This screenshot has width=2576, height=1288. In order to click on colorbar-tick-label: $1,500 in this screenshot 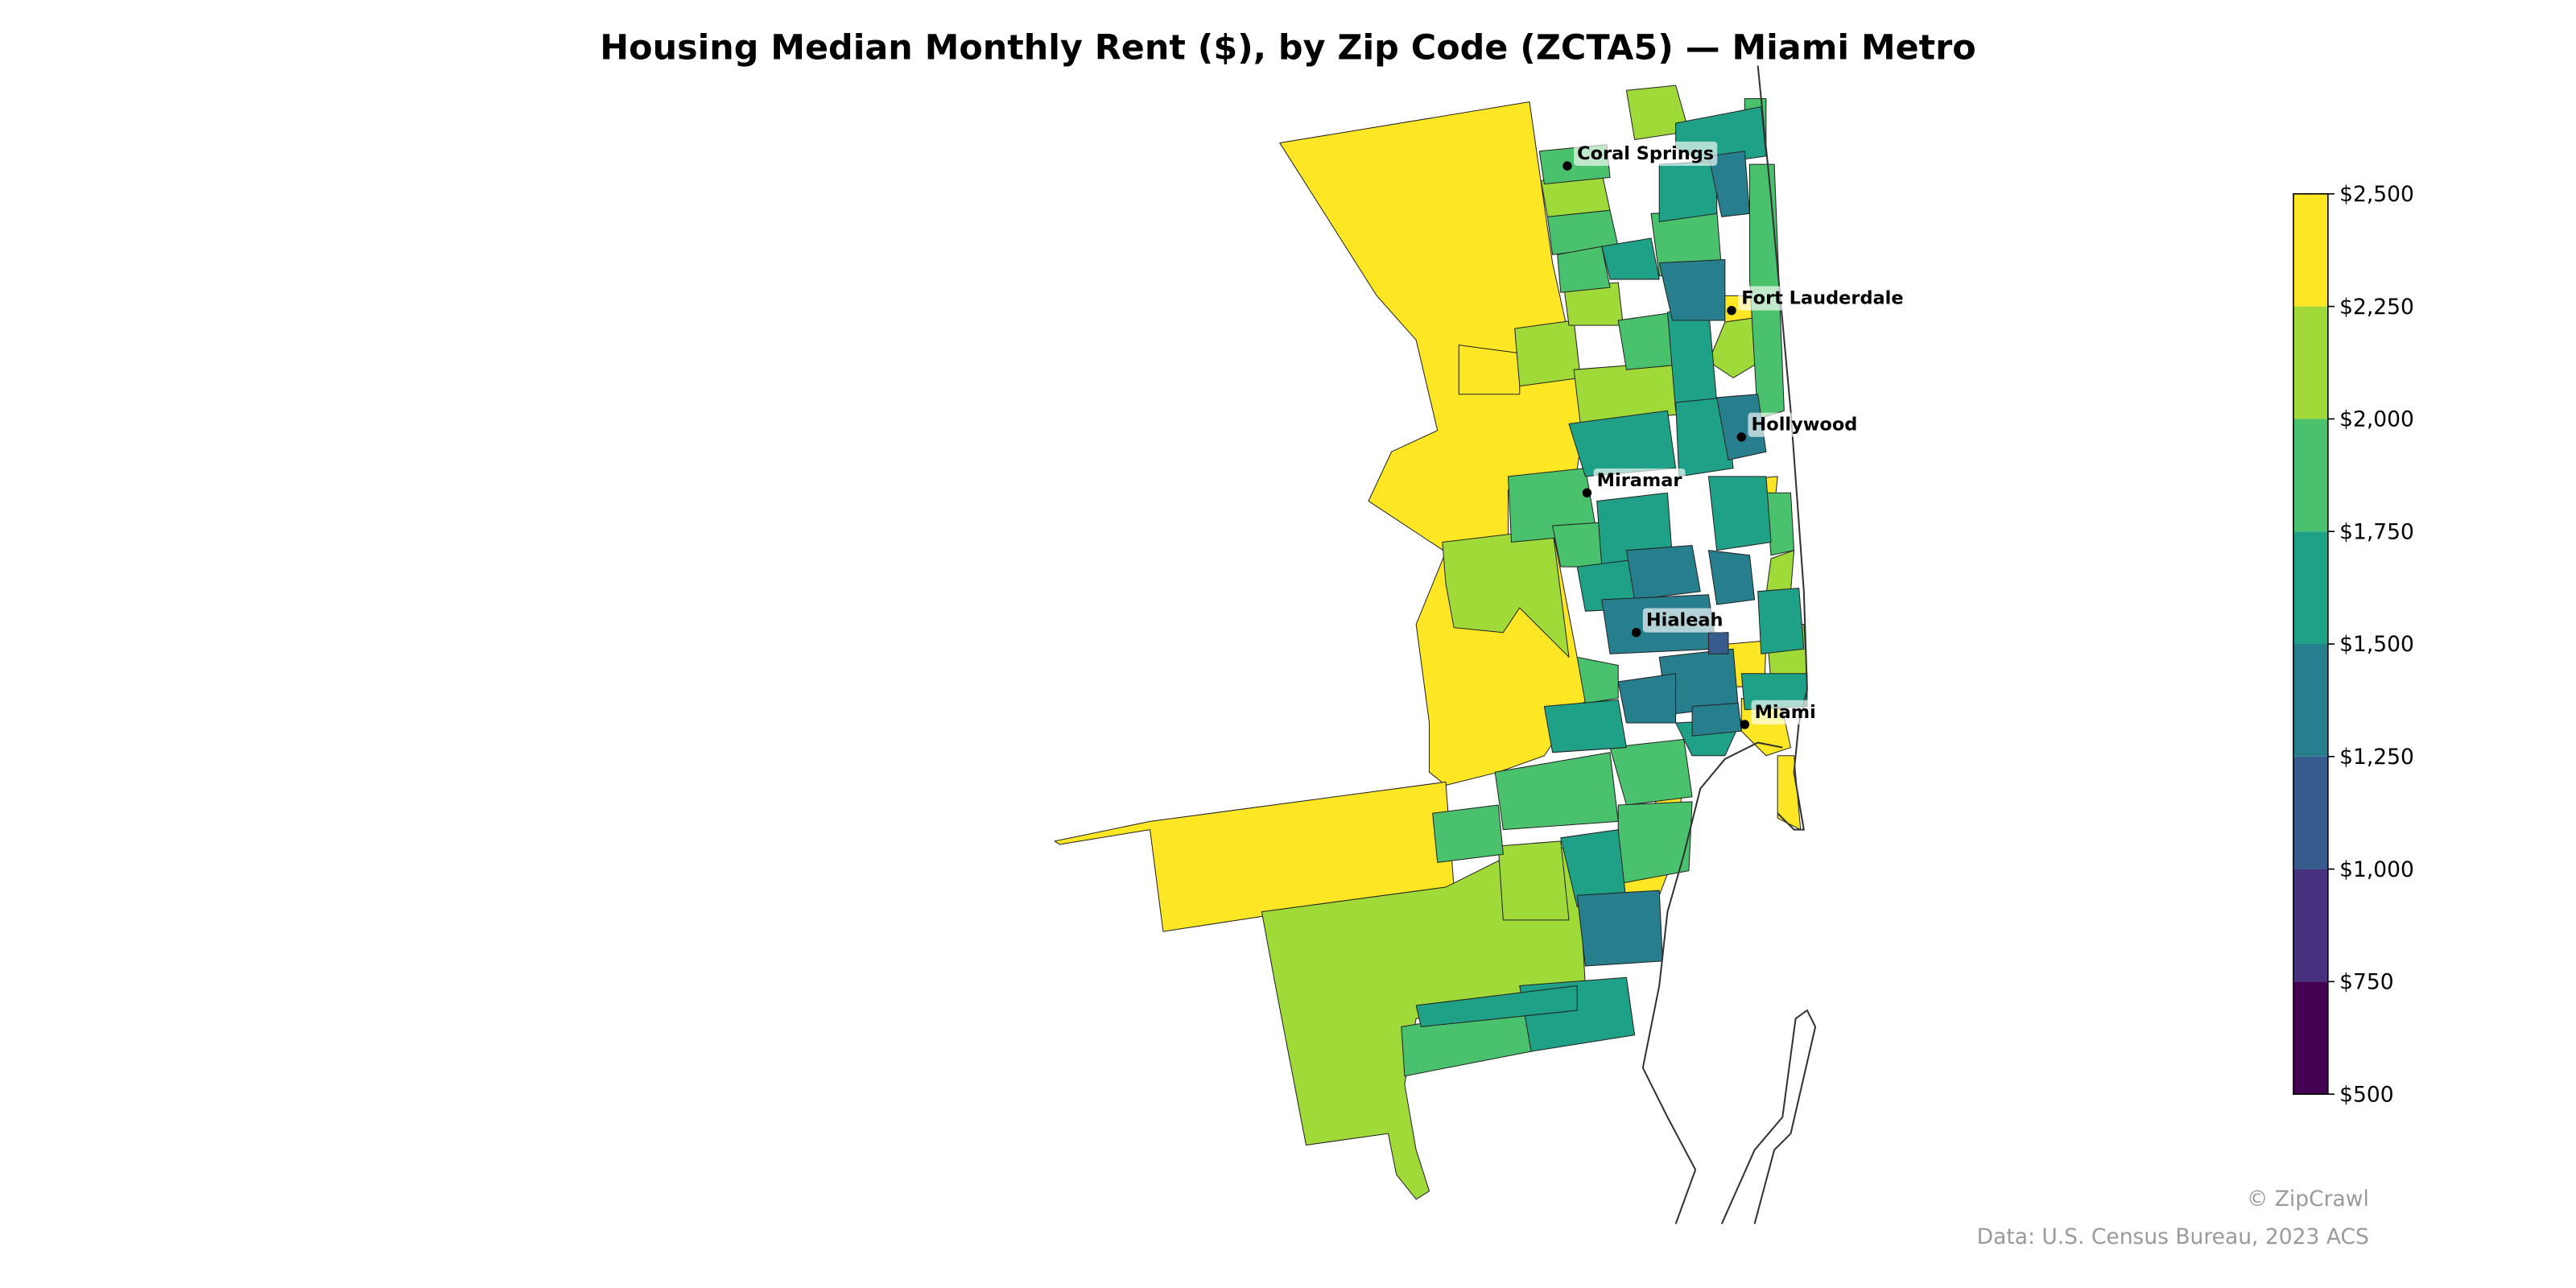, I will do `click(2376, 644)`.